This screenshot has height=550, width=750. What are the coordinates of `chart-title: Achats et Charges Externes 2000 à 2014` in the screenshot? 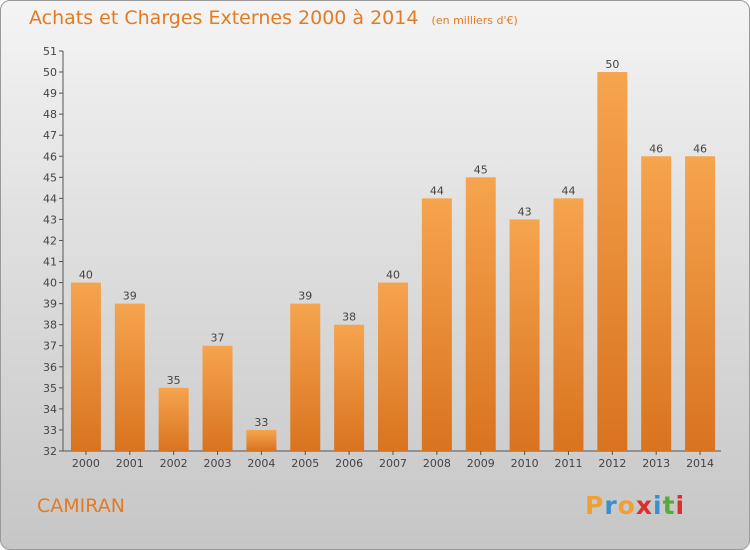 It's located at (224, 18).